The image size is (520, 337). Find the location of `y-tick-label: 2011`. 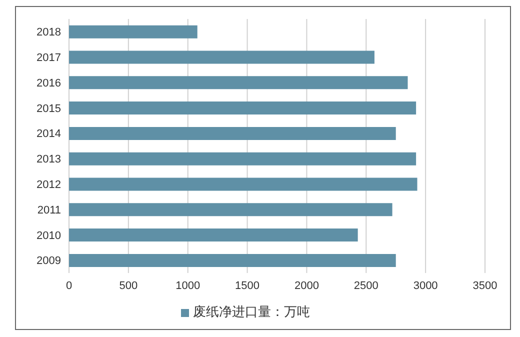

y-tick-label: 2011 is located at coordinates (49, 210).